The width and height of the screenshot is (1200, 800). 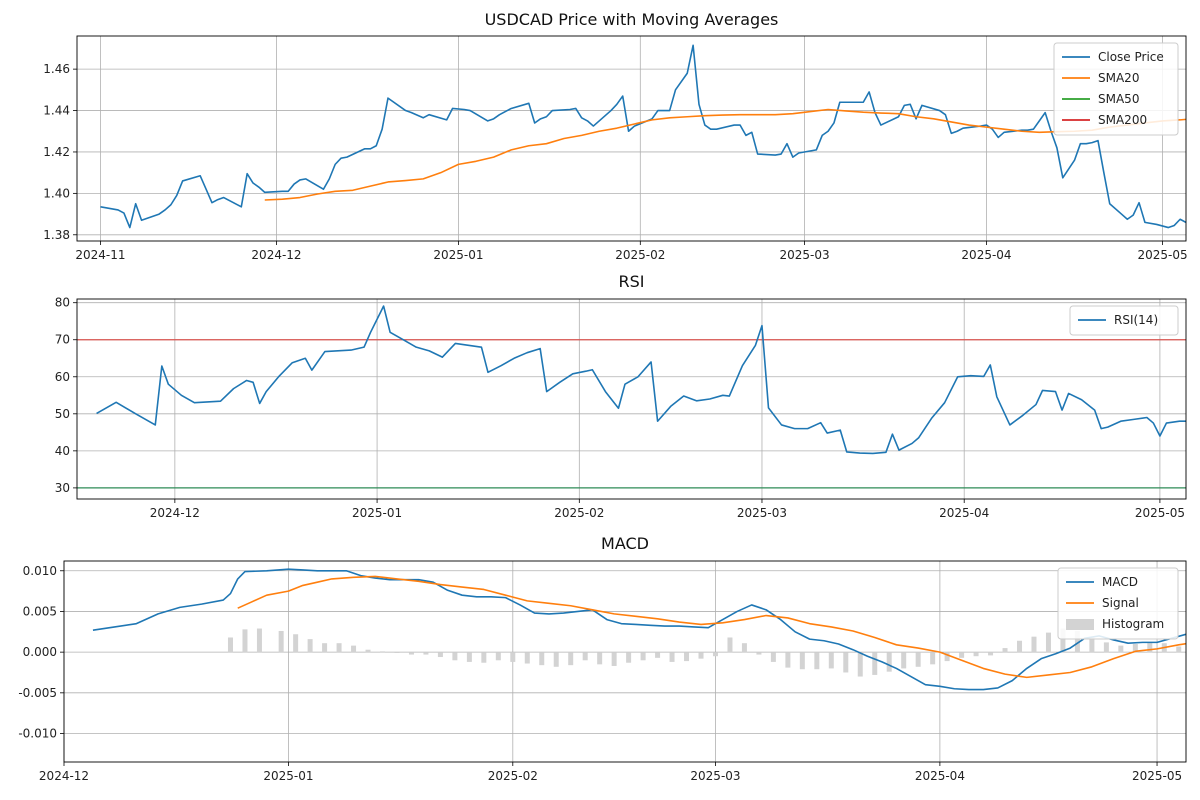 What do you see at coordinates (62, 377) in the screenshot?
I see `tick-label-y: 60` at bounding box center [62, 377].